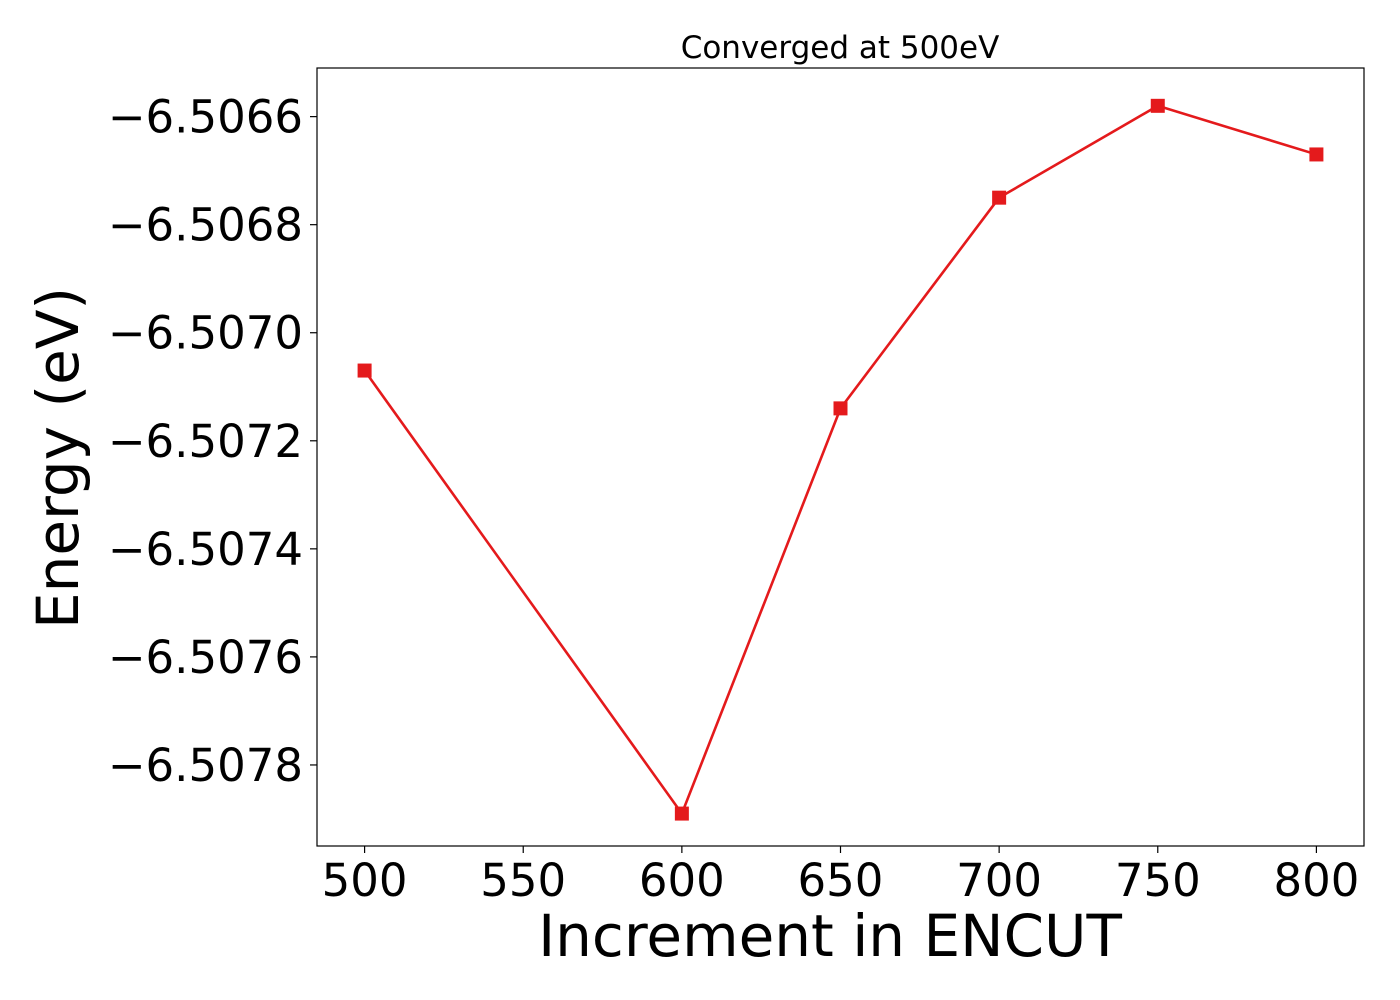  Describe the element at coordinates (205, 549) in the screenshot. I see `y-tick-label: −6.5074` at that location.